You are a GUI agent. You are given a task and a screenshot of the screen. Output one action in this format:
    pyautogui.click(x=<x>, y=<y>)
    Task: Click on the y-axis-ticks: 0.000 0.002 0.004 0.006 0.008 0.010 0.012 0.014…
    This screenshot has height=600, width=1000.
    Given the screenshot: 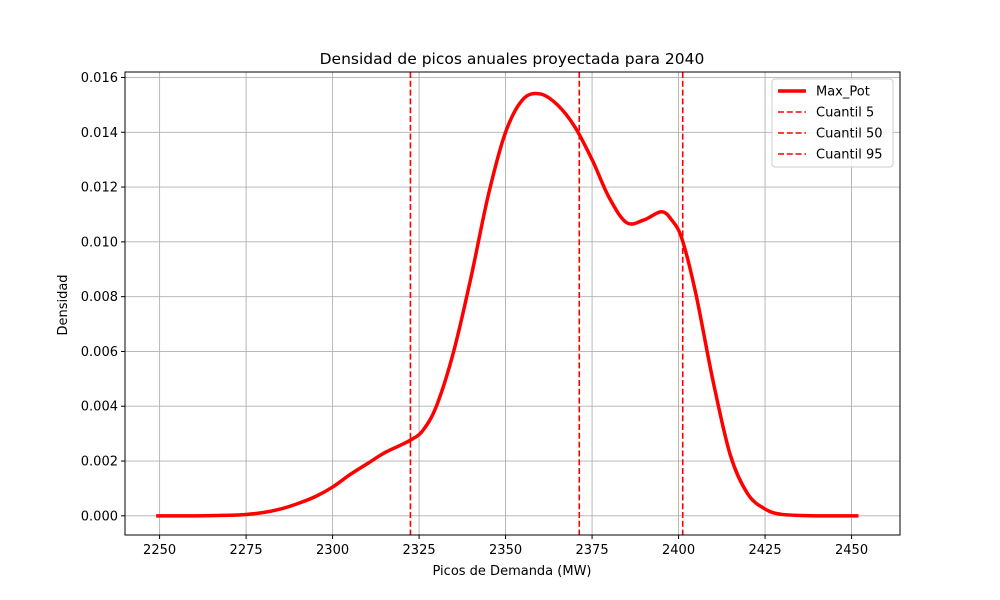 What is the action you would take?
    pyautogui.click(x=103, y=297)
    